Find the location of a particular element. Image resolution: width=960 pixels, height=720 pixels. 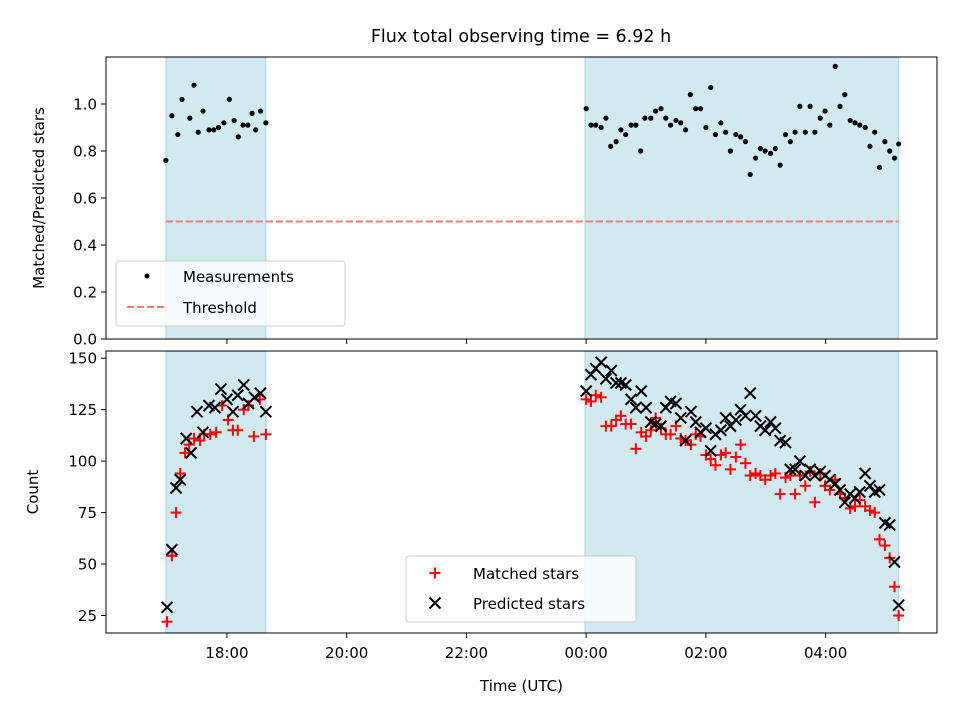

x-tick-label: 18:00 is located at coordinates (226, 653).